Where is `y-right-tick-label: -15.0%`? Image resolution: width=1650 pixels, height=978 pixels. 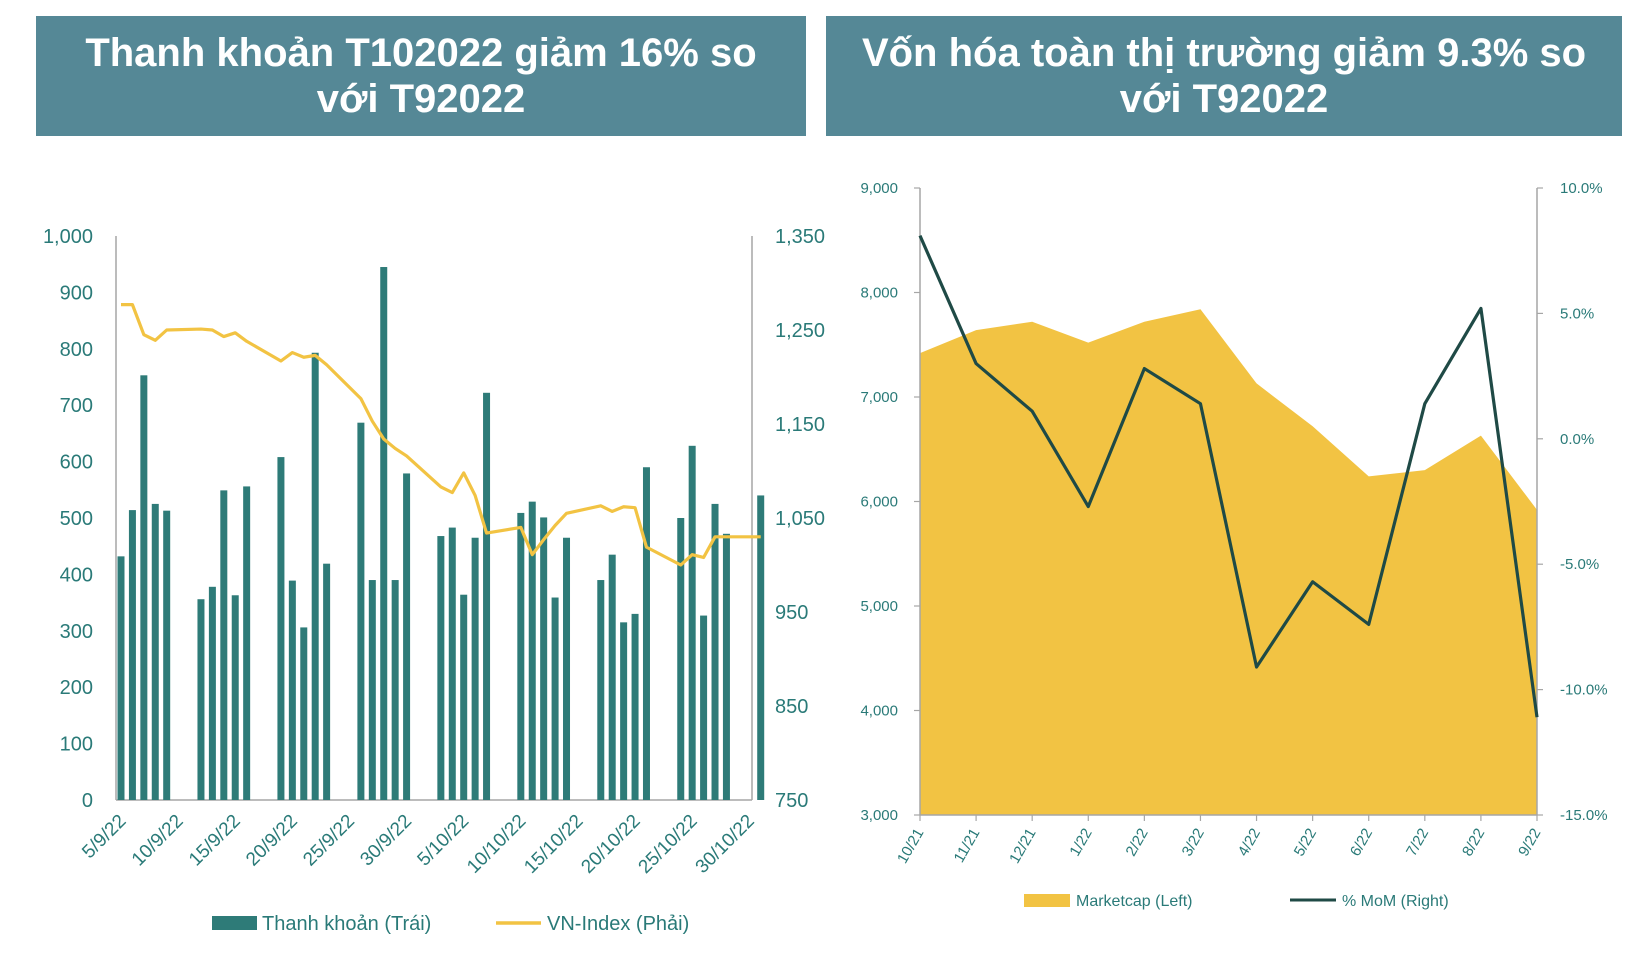
y-right-tick-label: -15.0% is located at coordinates (1584, 815).